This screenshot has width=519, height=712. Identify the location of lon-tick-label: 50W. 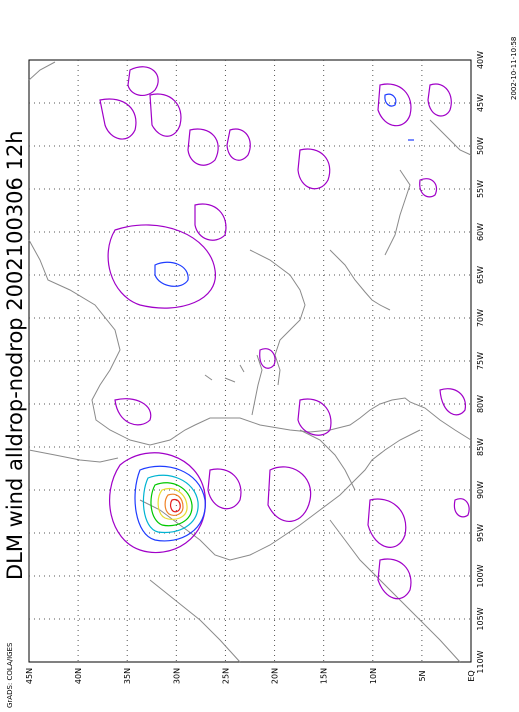
(480, 146).